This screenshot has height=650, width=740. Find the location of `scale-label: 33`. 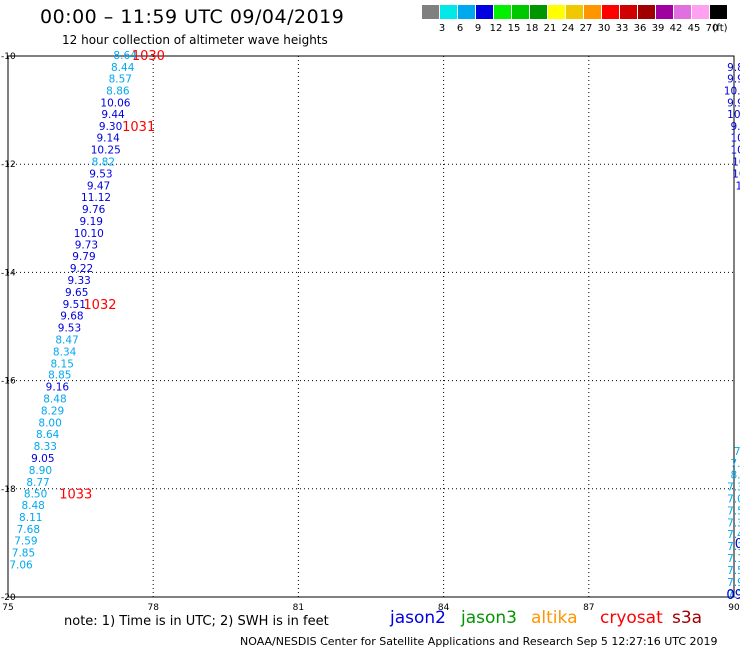

scale-label: 33 is located at coordinates (622, 28).